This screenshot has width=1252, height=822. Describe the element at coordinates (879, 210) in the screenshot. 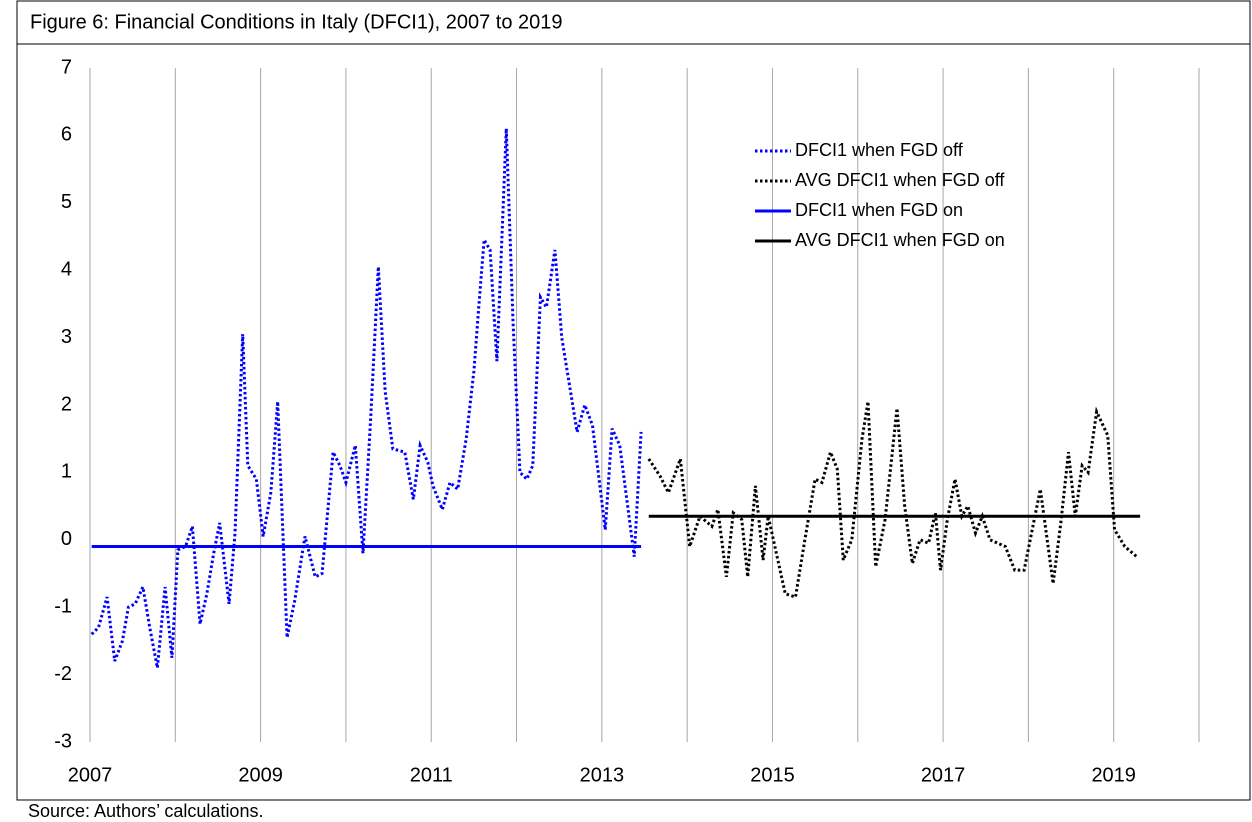

I see `legend-label: DFCI1 when FGD on` at that location.